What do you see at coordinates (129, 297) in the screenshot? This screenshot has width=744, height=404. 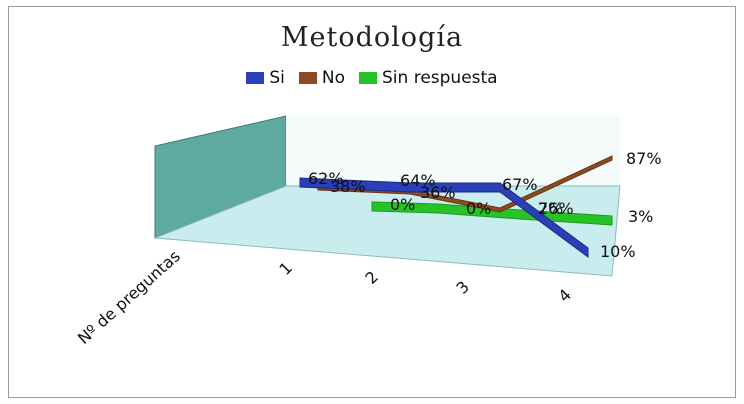 I see `x-axis-title: Nº de preguntas` at bounding box center [129, 297].